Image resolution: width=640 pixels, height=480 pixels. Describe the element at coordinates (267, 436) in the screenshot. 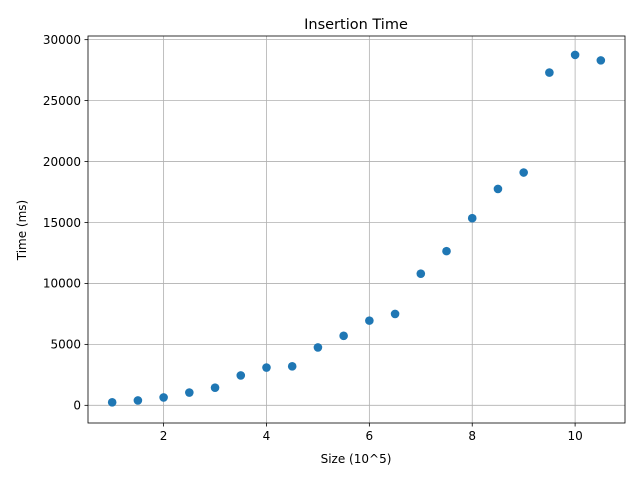

I see `x-tick-label: 4` at that location.